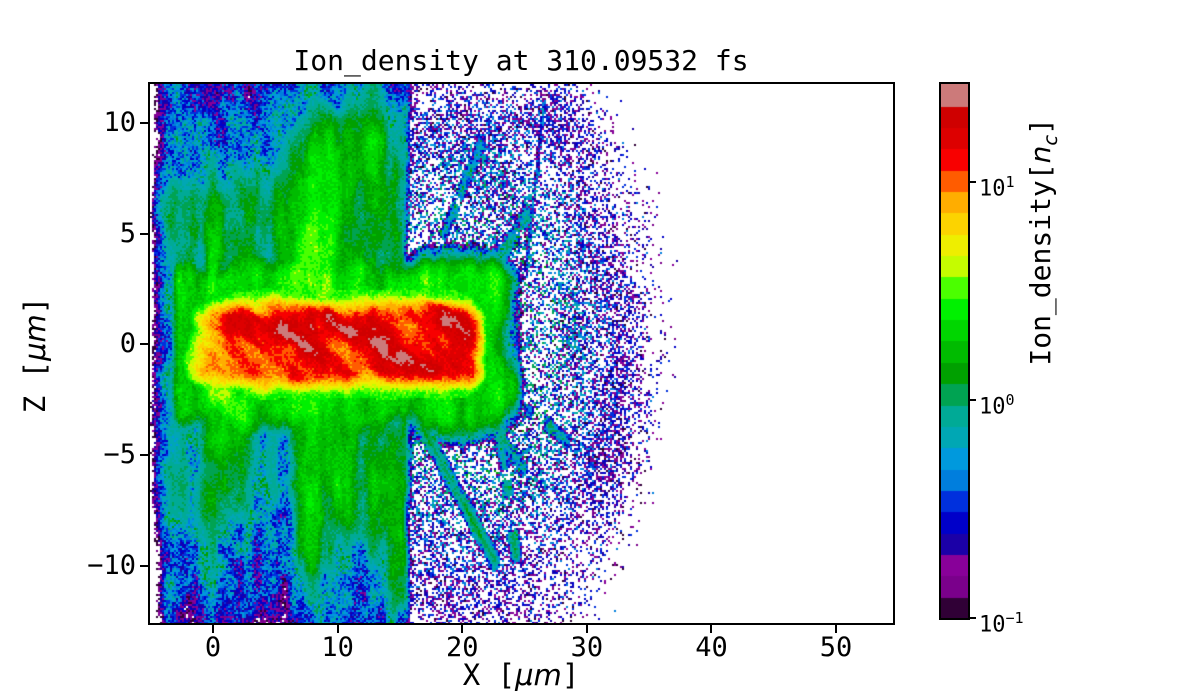 This screenshot has width=1200, height=700. I want to click on colorbar, so click(954, 351).